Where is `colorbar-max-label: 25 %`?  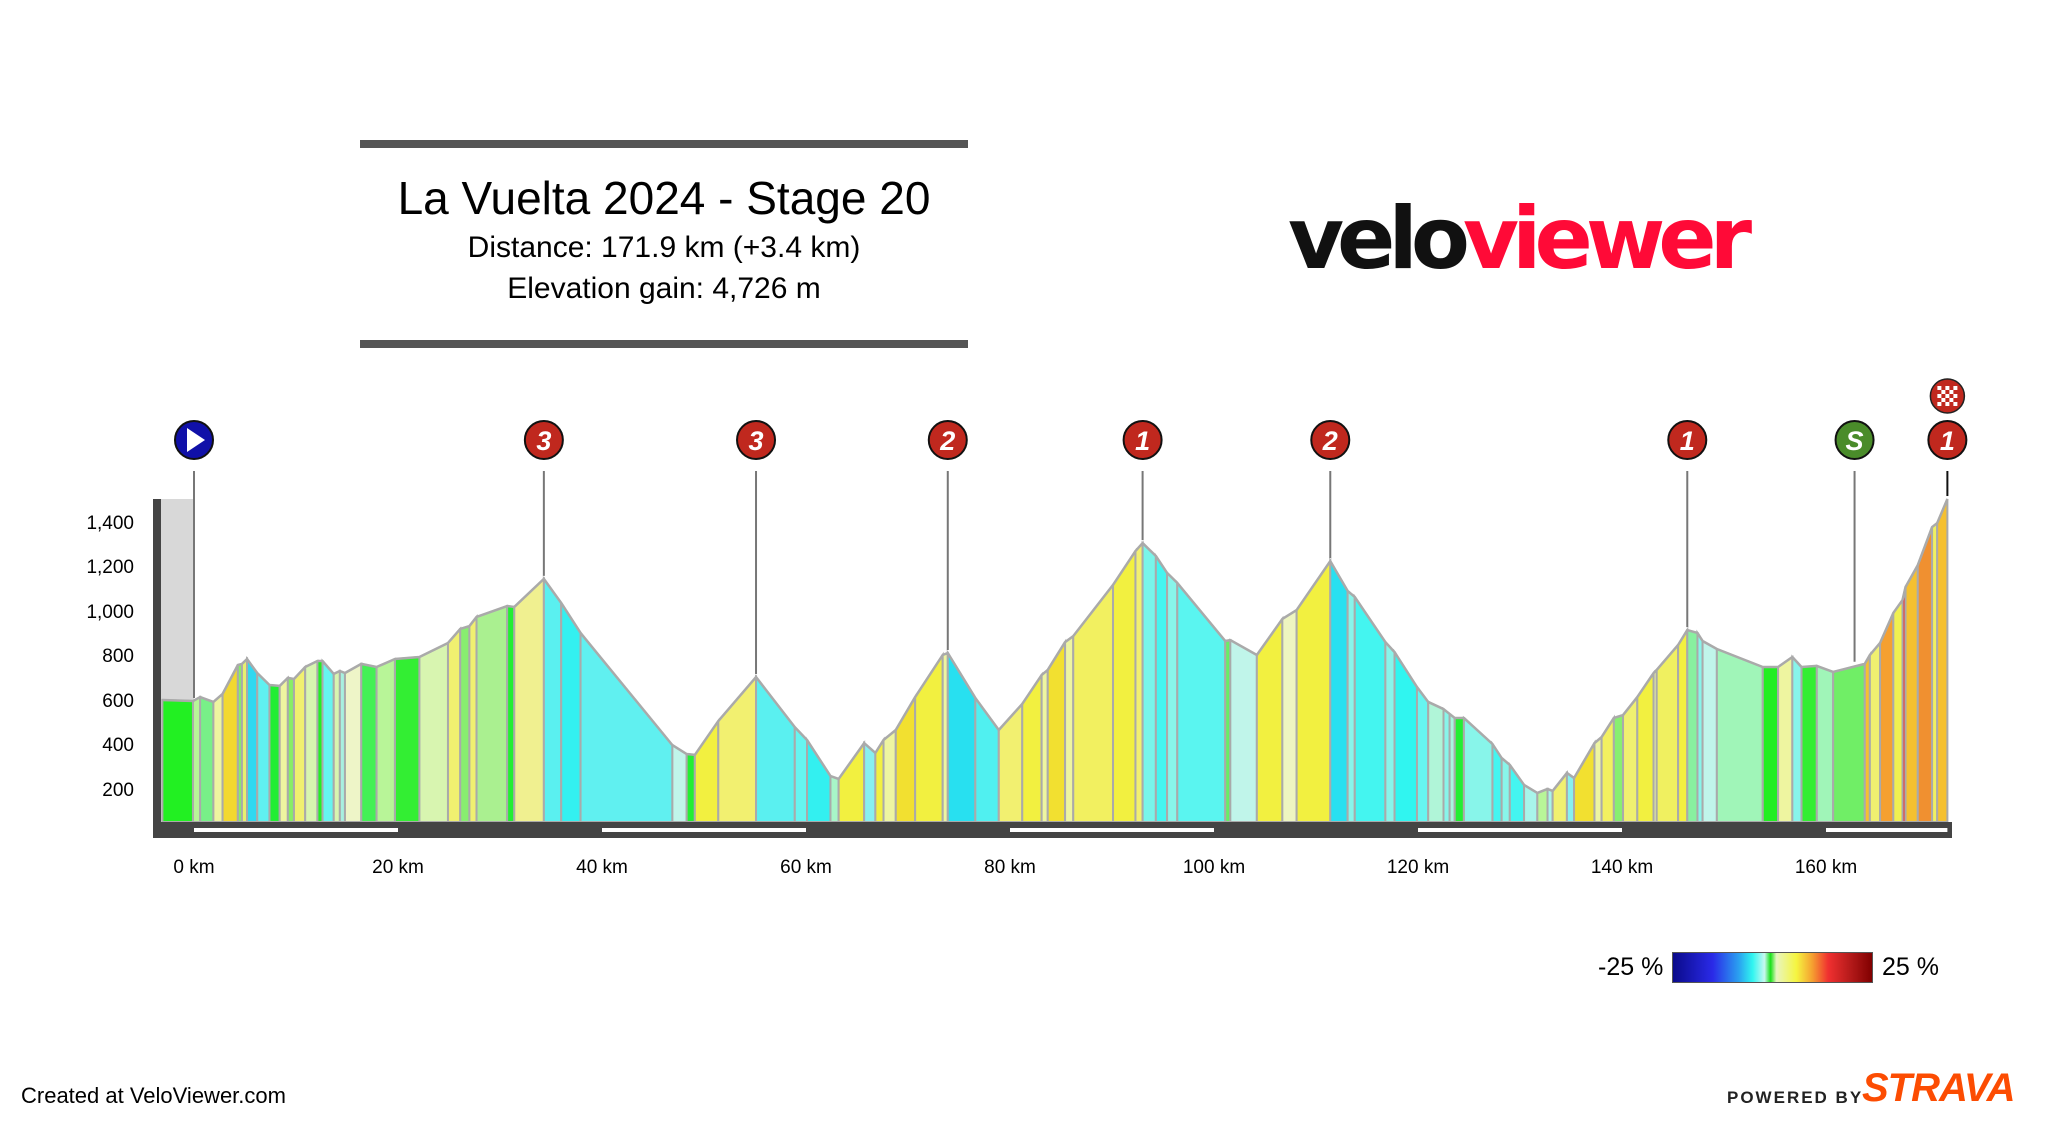 colorbar-max-label: 25 % is located at coordinates (1910, 967).